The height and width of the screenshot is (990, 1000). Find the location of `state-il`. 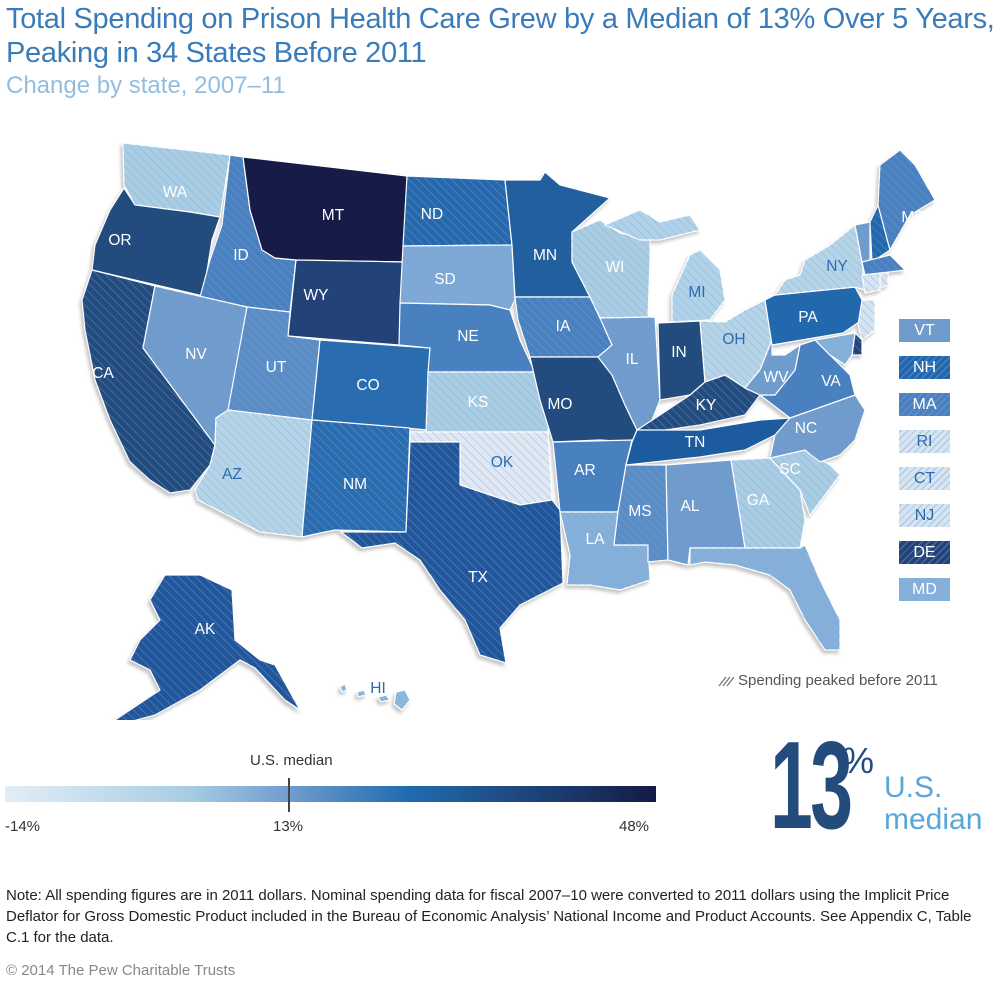

state-il is located at coordinates (629, 373).